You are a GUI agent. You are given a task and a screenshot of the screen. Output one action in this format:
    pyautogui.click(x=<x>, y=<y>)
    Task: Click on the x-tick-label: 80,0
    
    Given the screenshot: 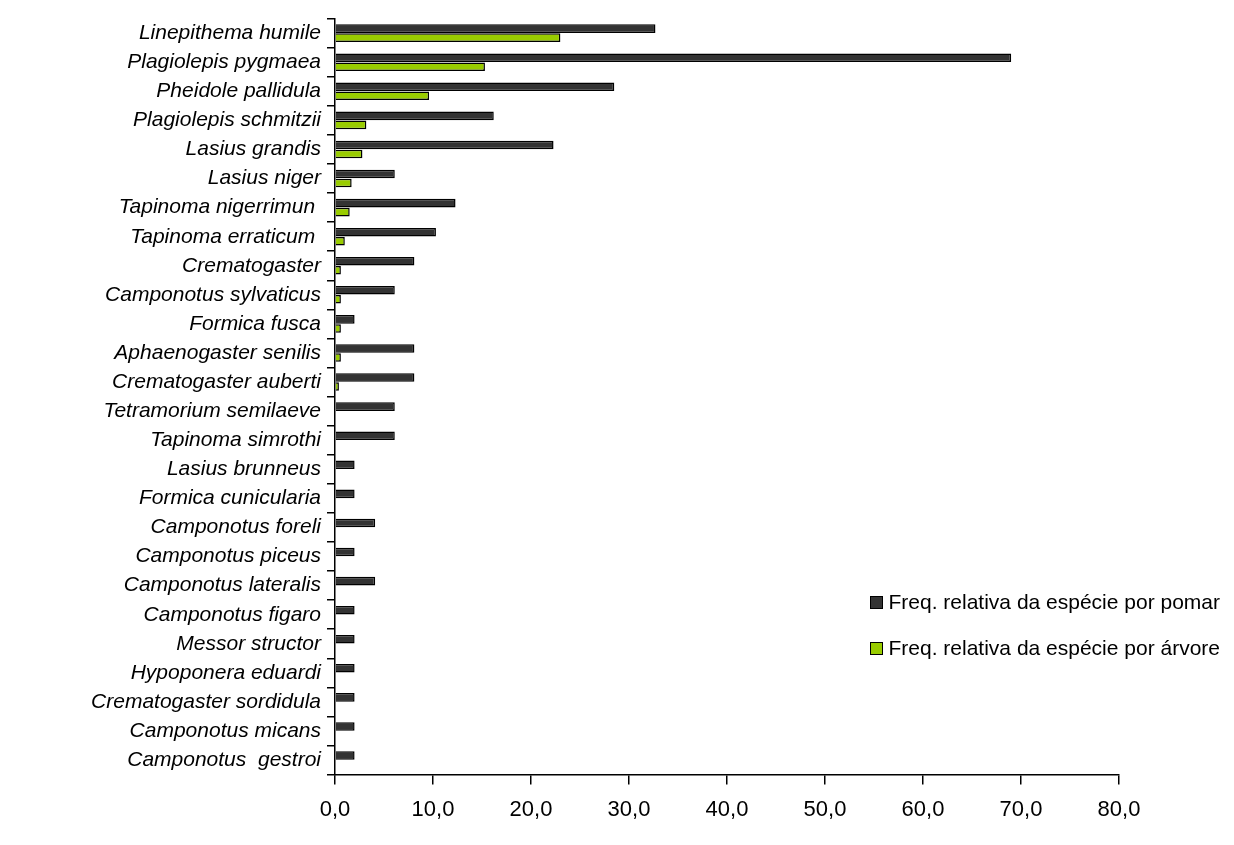 What is the action you would take?
    pyautogui.click(x=1119, y=808)
    